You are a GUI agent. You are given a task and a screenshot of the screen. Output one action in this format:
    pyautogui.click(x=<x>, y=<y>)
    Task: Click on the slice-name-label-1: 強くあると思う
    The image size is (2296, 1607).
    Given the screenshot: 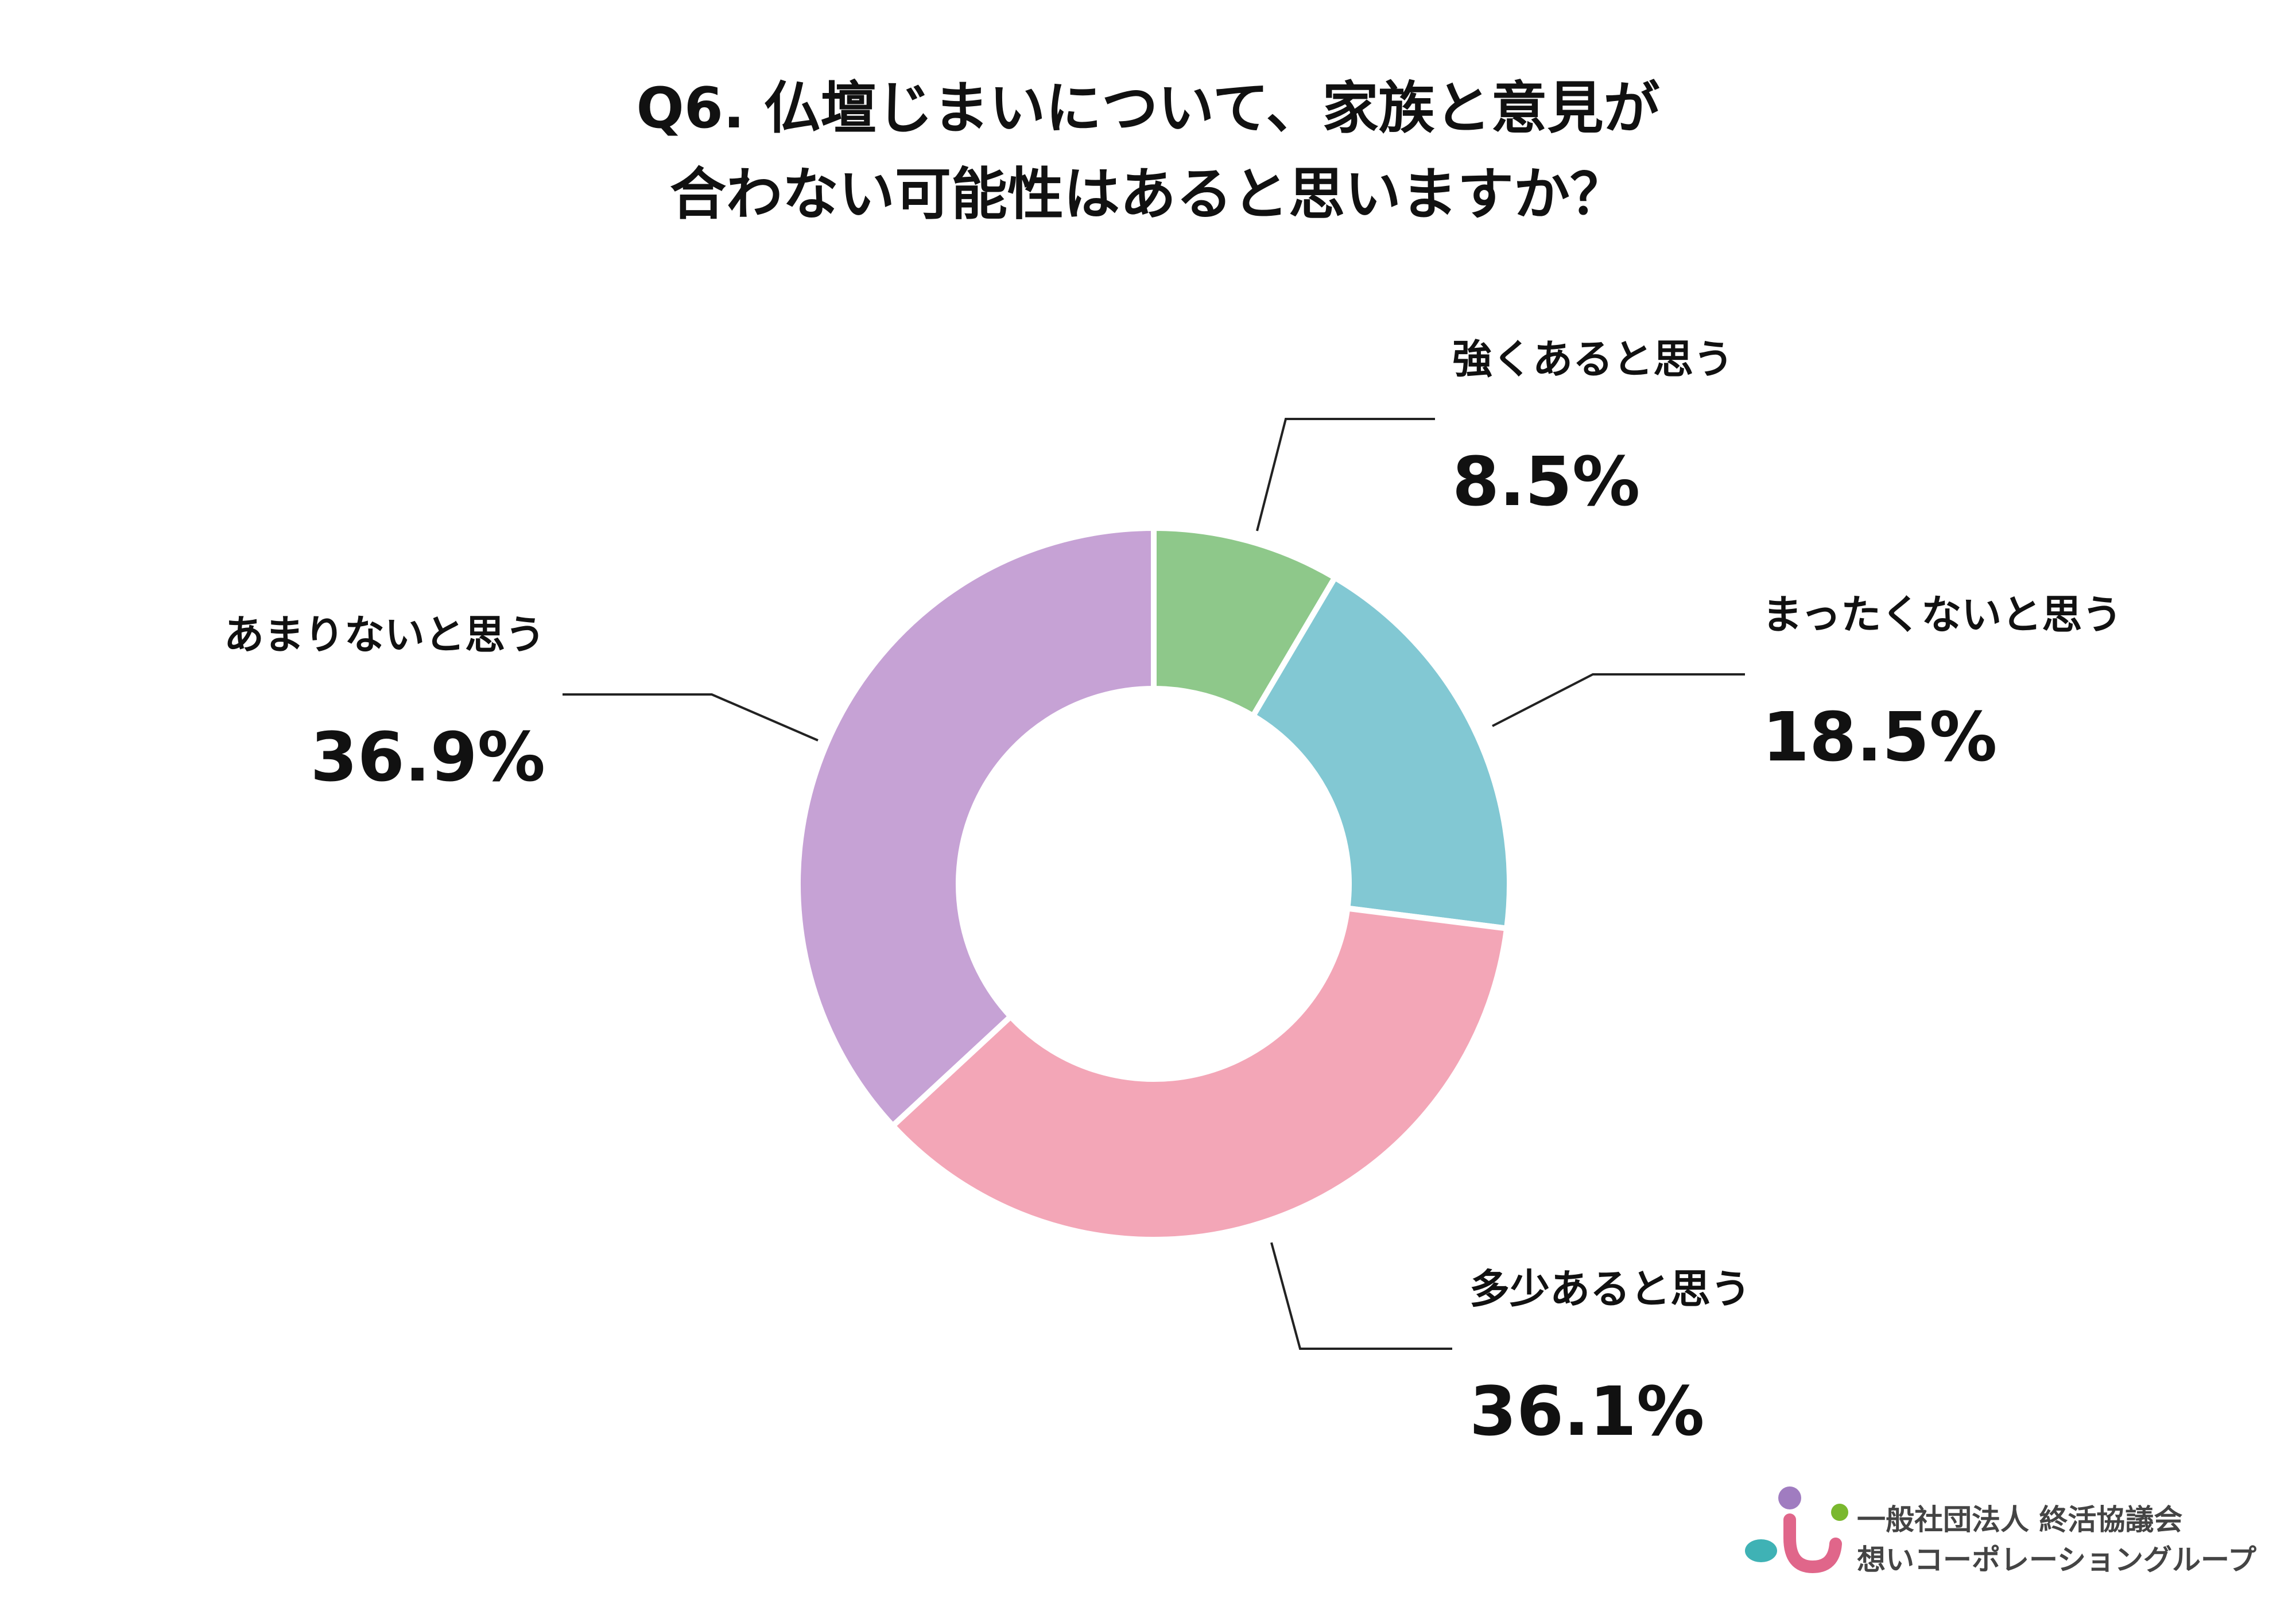 What is the action you would take?
    pyautogui.click(x=1592, y=359)
    